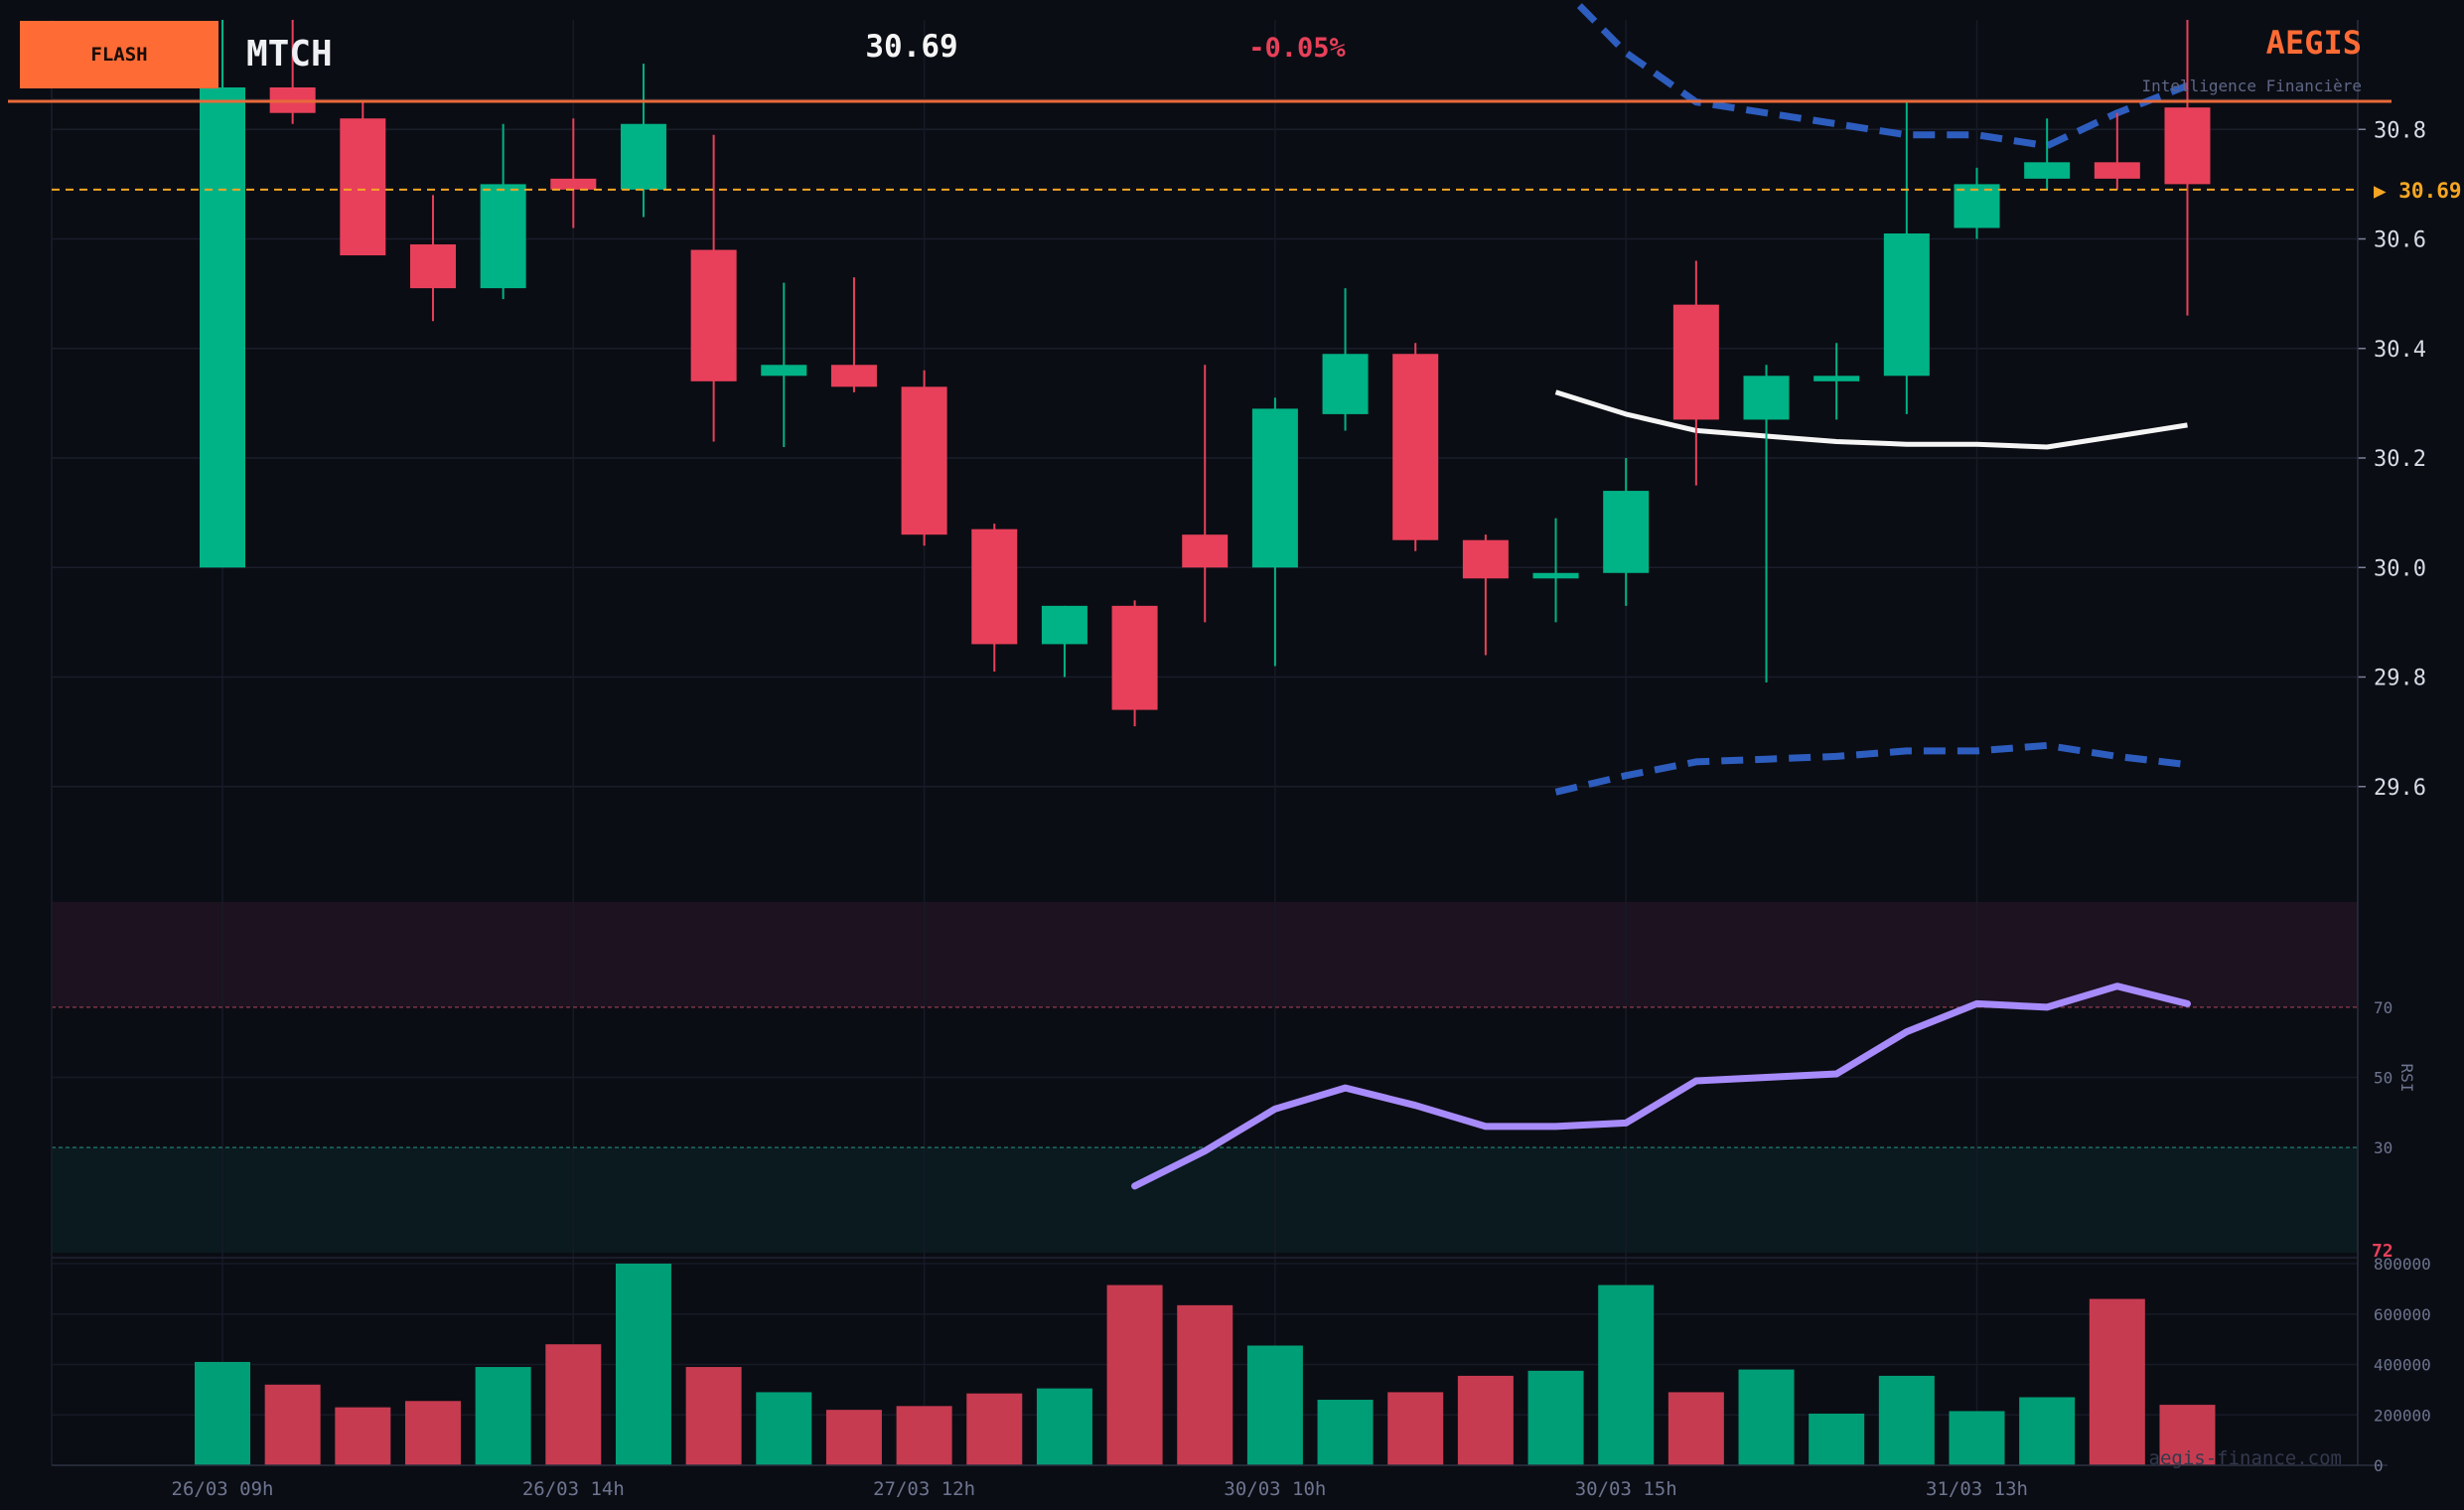  Describe the element at coordinates (289, 55) in the screenshot. I see `ticker-symbol: MTCH` at that location.